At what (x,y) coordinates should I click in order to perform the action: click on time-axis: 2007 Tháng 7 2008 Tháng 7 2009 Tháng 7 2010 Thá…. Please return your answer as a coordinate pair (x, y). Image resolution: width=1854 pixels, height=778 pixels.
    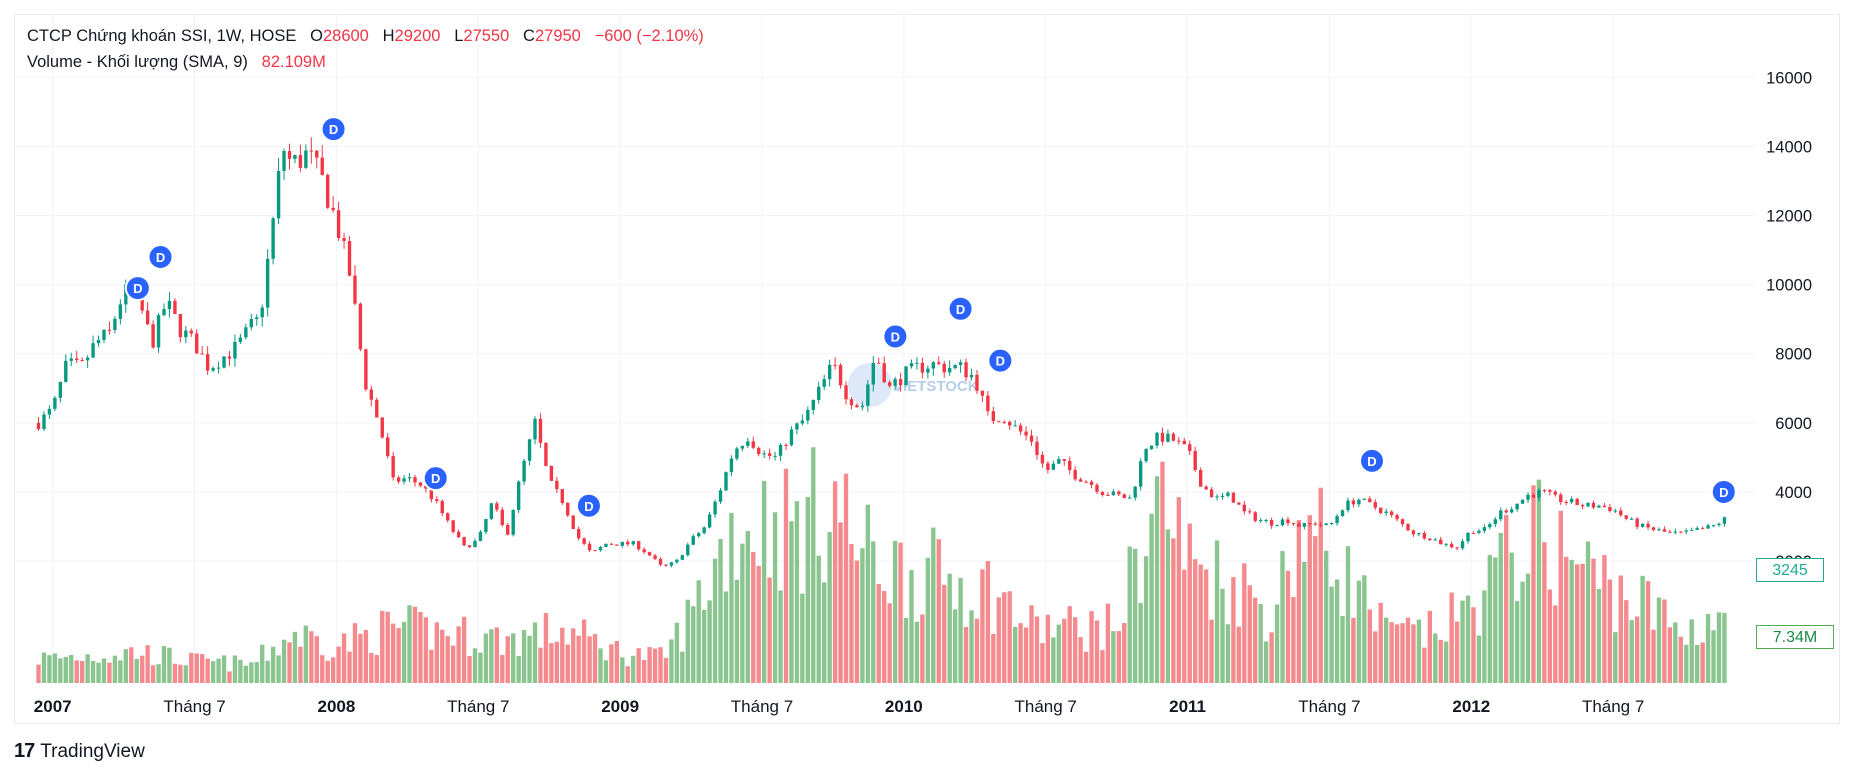
    Looking at the image, I should click on (839, 706).